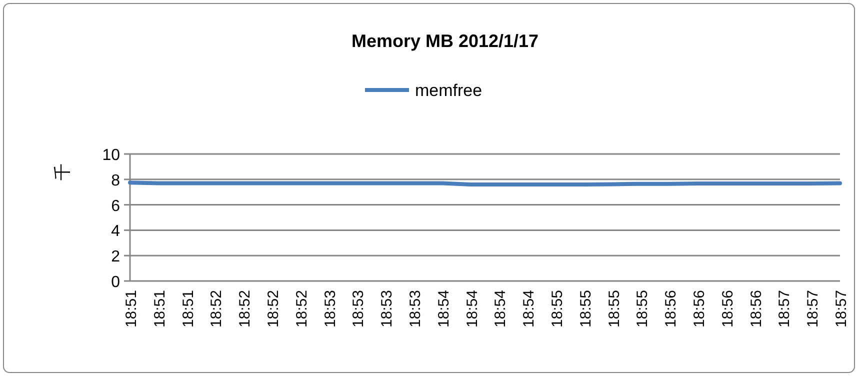 The height and width of the screenshot is (377, 859). I want to click on y-tick-label: 4, so click(115, 231).